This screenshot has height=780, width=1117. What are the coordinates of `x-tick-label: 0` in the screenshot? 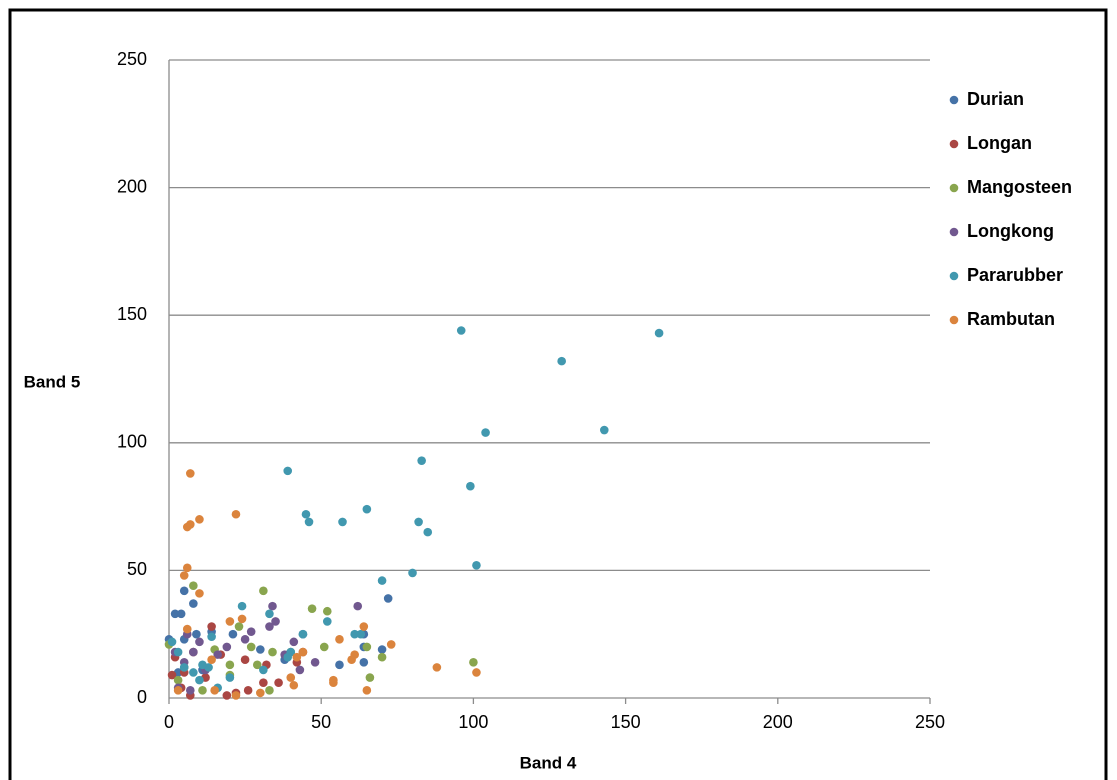 It's located at (169, 722).